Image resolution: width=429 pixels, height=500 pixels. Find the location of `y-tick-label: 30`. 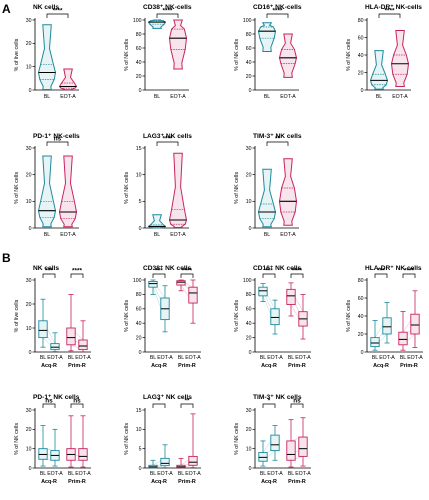

y-tick-label: 30 is located at coordinates (29, 149).